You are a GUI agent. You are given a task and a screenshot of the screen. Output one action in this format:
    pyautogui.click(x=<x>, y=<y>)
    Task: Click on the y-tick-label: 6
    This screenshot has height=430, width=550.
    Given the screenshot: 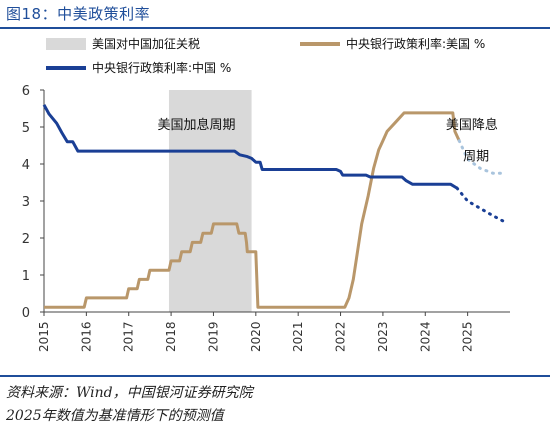 What is the action you would take?
    pyautogui.click(x=26, y=91)
    